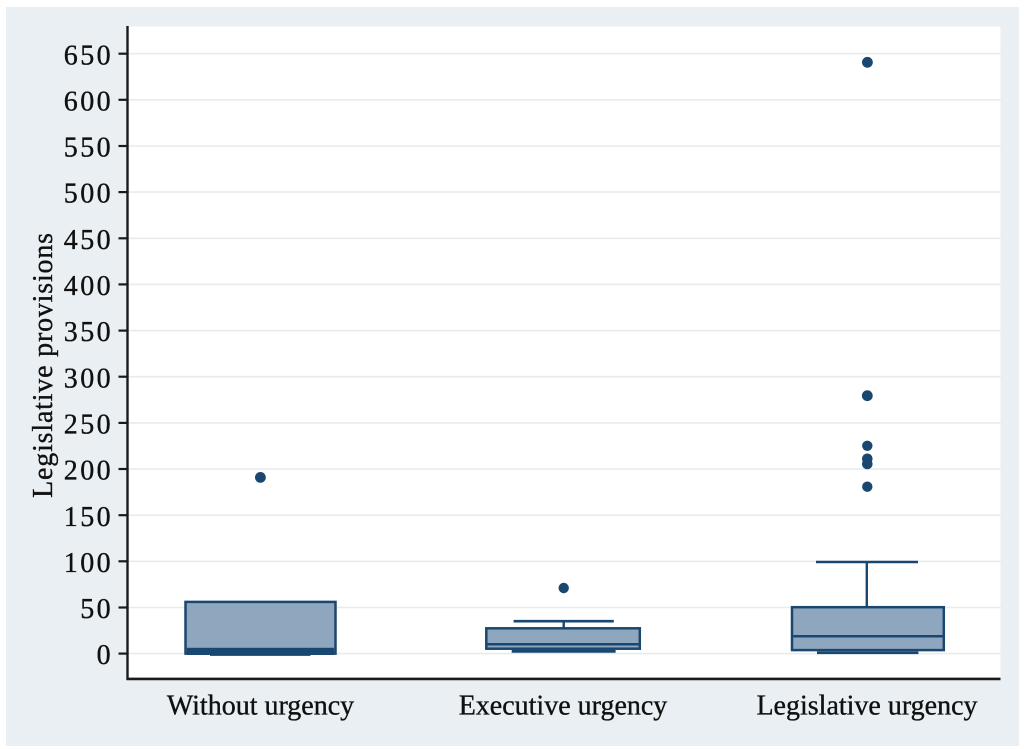 The height and width of the screenshot is (749, 1024). I want to click on svg-text: 600, so click(88, 101).